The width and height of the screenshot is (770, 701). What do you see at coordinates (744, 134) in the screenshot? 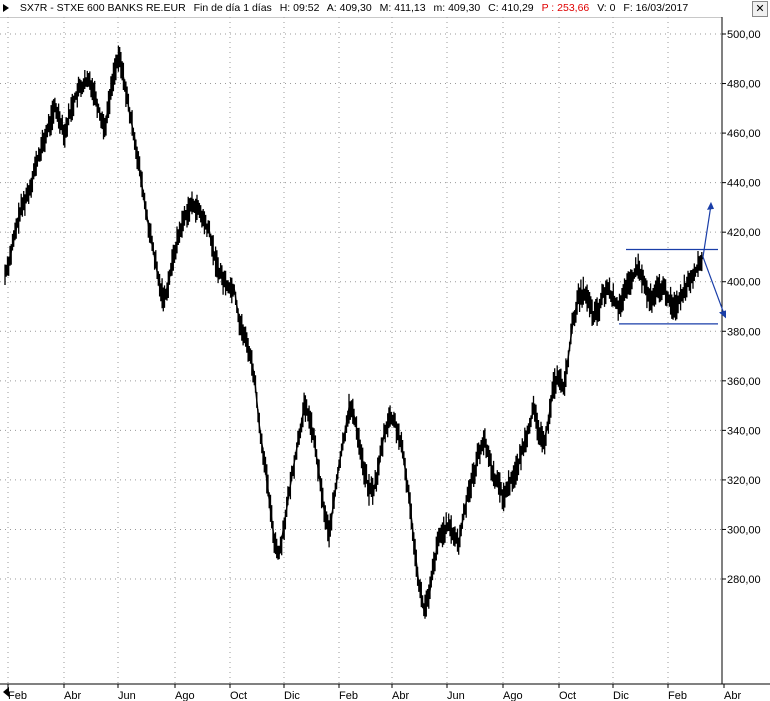
I see `y-tick-label: 460,00` at bounding box center [744, 134].